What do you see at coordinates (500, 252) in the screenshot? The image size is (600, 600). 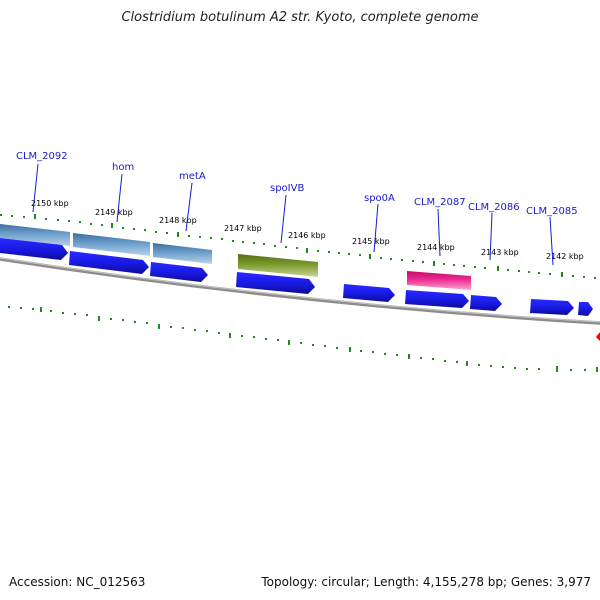 I see `kbp-label-2143: 2143 kbp` at bounding box center [500, 252].